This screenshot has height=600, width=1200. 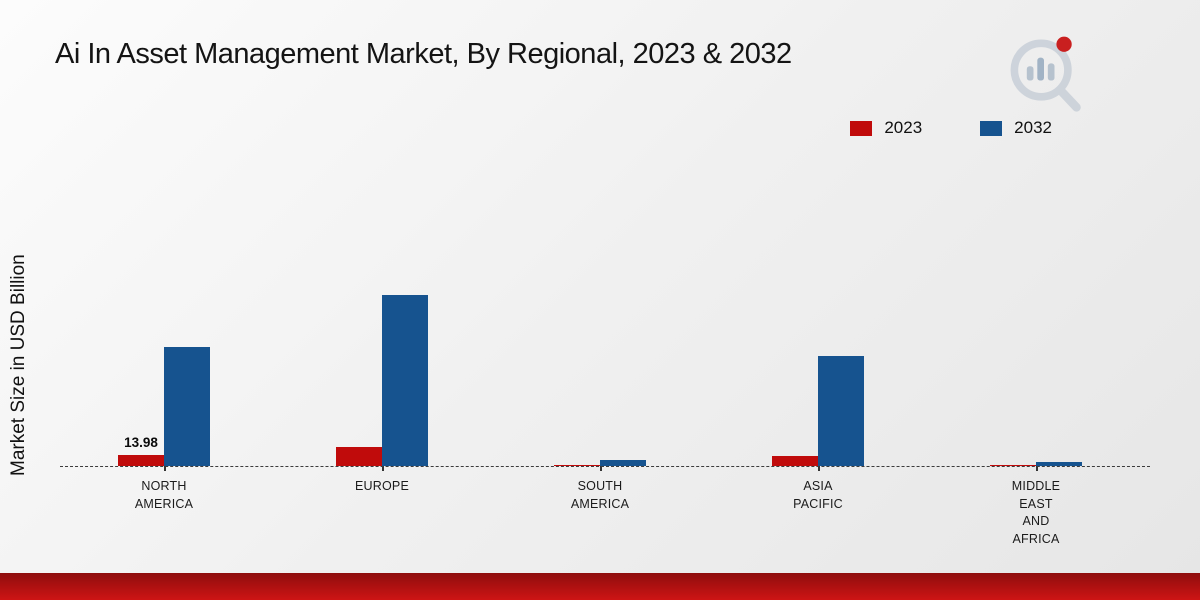 I want to click on category-group-north-america: 13.98 NORTH AMERICA, so click(x=164, y=305).